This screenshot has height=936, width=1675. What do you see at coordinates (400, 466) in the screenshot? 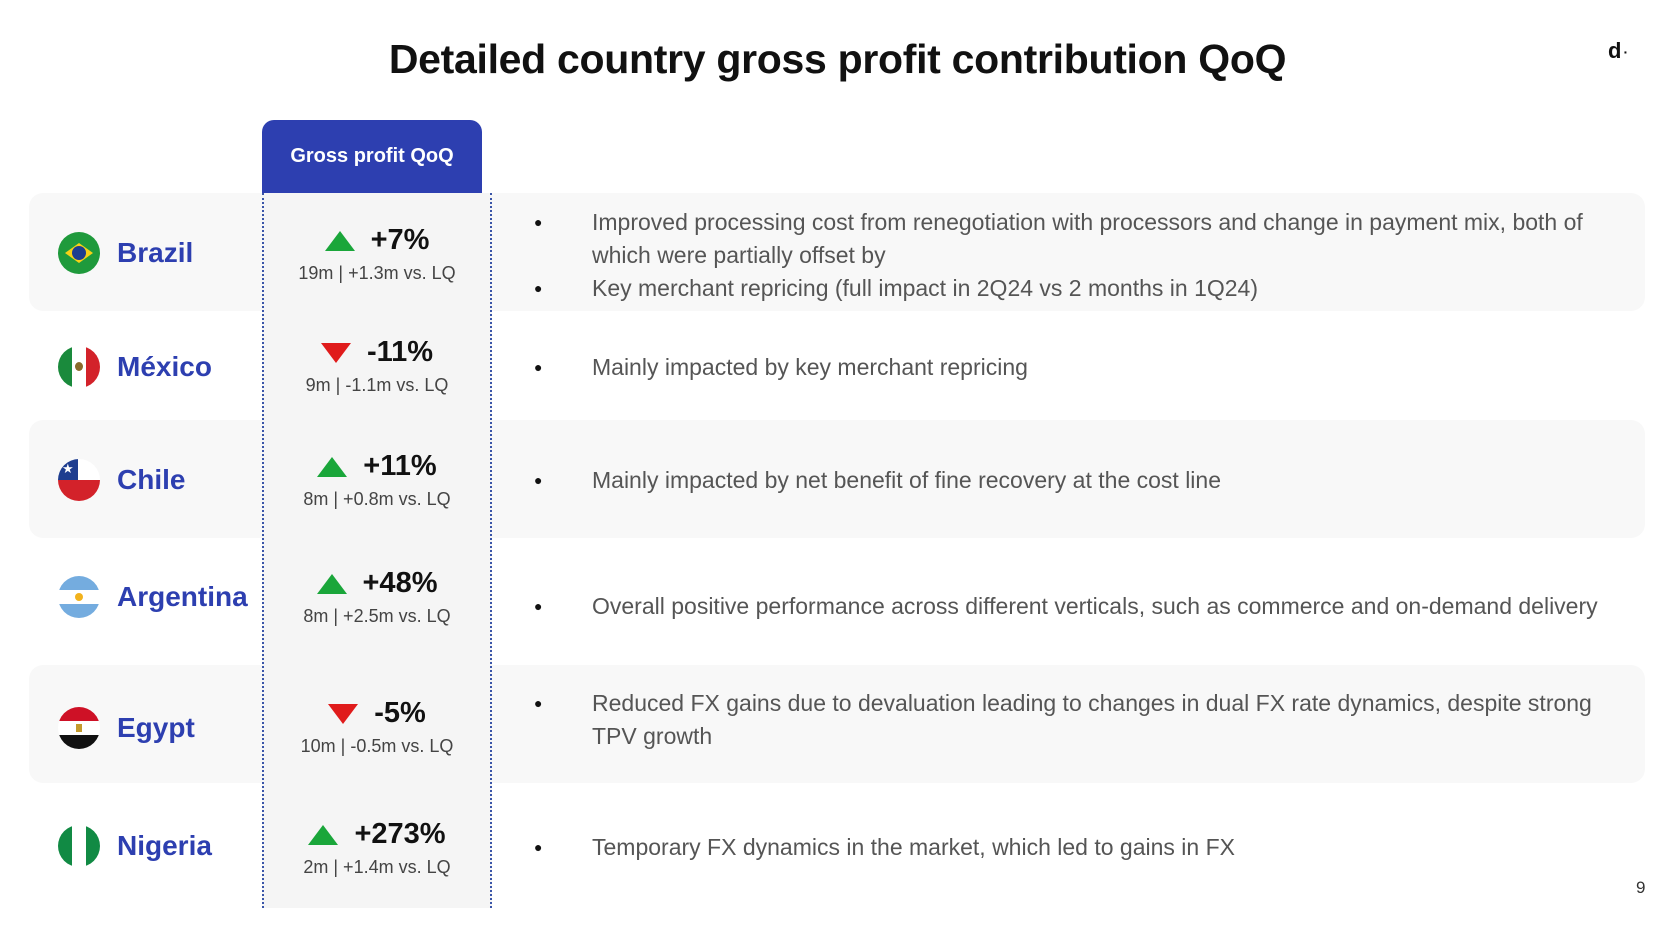
I see `pct-change: +11%` at bounding box center [400, 466].